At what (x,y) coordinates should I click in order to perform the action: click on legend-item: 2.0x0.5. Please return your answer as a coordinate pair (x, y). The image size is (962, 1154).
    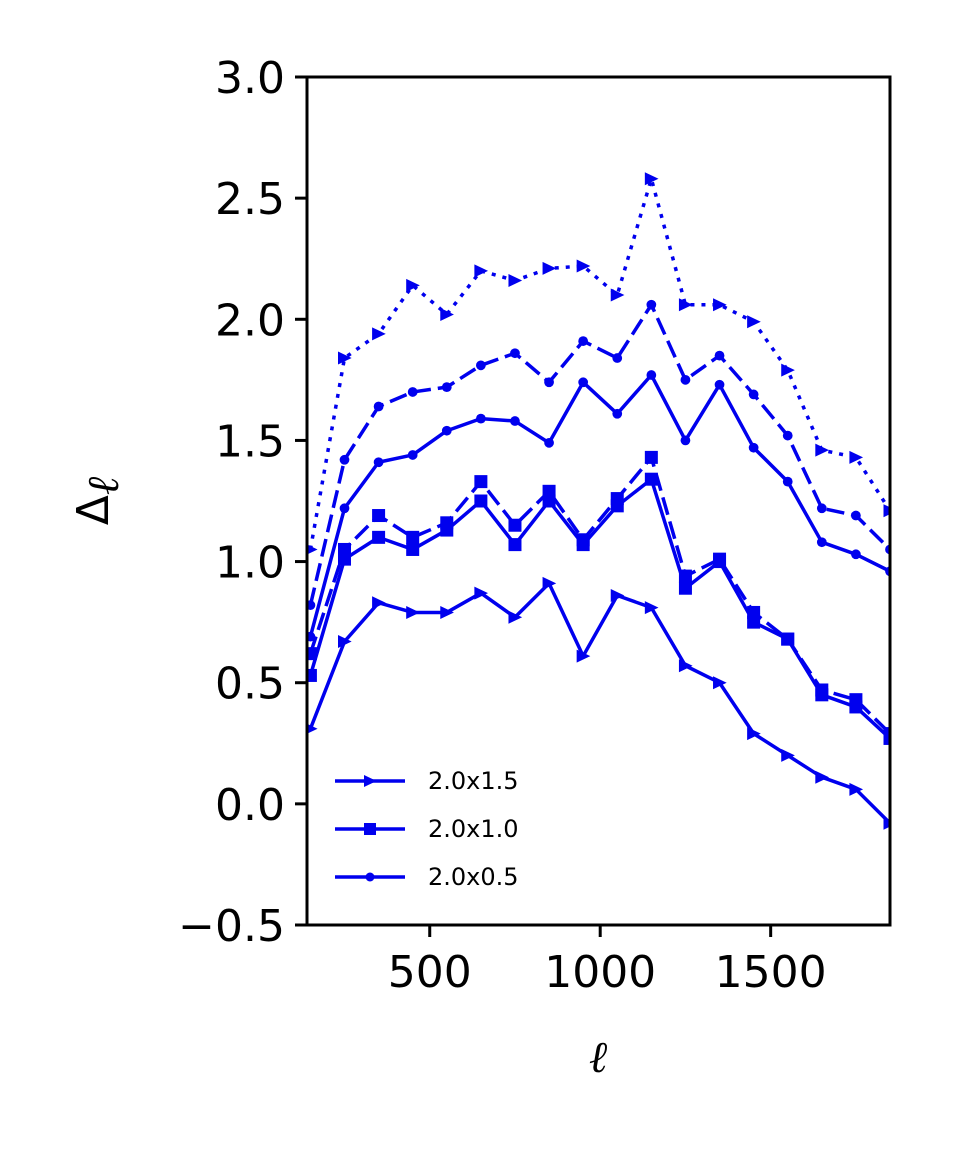
    Looking at the image, I should click on (427, 877).